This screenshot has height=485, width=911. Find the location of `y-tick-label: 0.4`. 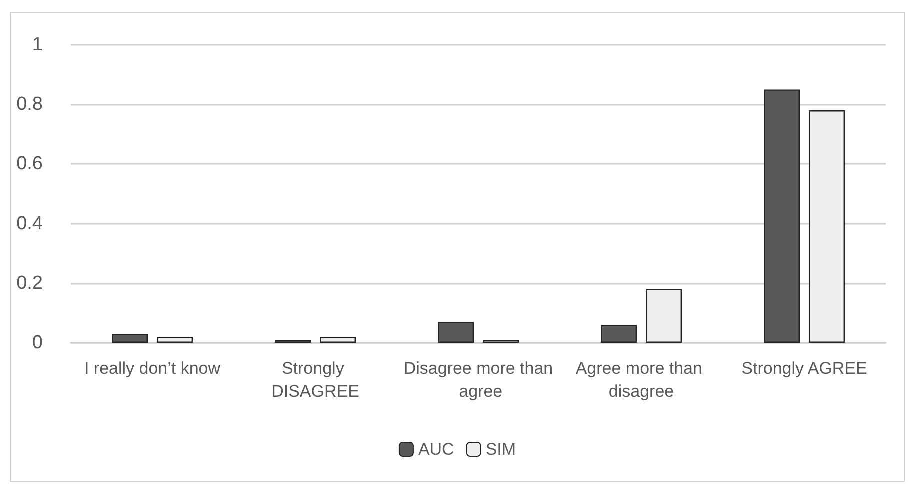

y-tick-label: 0.4 is located at coordinates (30, 223).